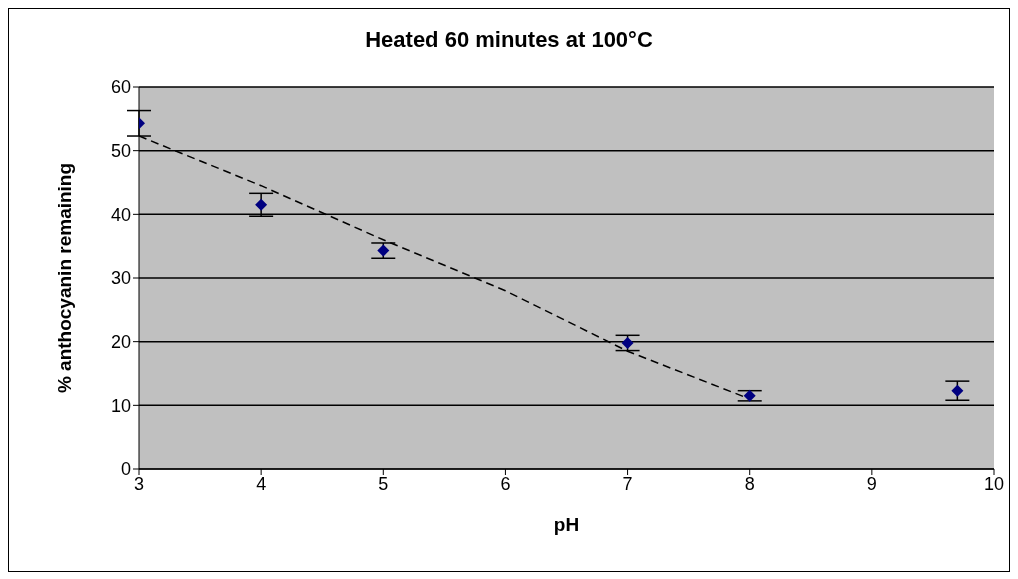 Image resolution: width=1018 pixels, height=579 pixels. Describe the element at coordinates (505, 483) in the screenshot. I see `x-tick-label: 6` at that location.